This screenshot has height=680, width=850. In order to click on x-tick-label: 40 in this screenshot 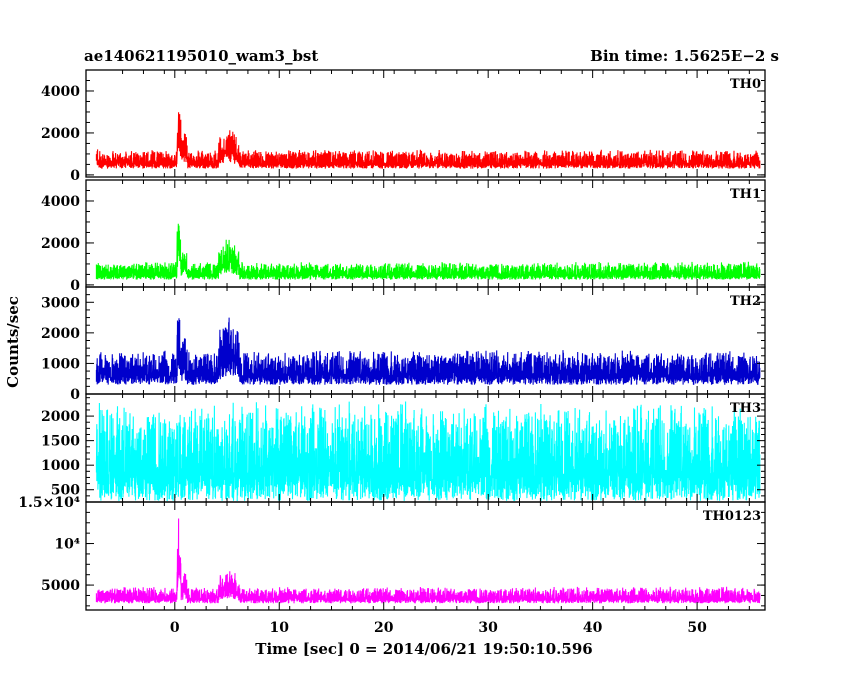, I will do `click(593, 628)`.